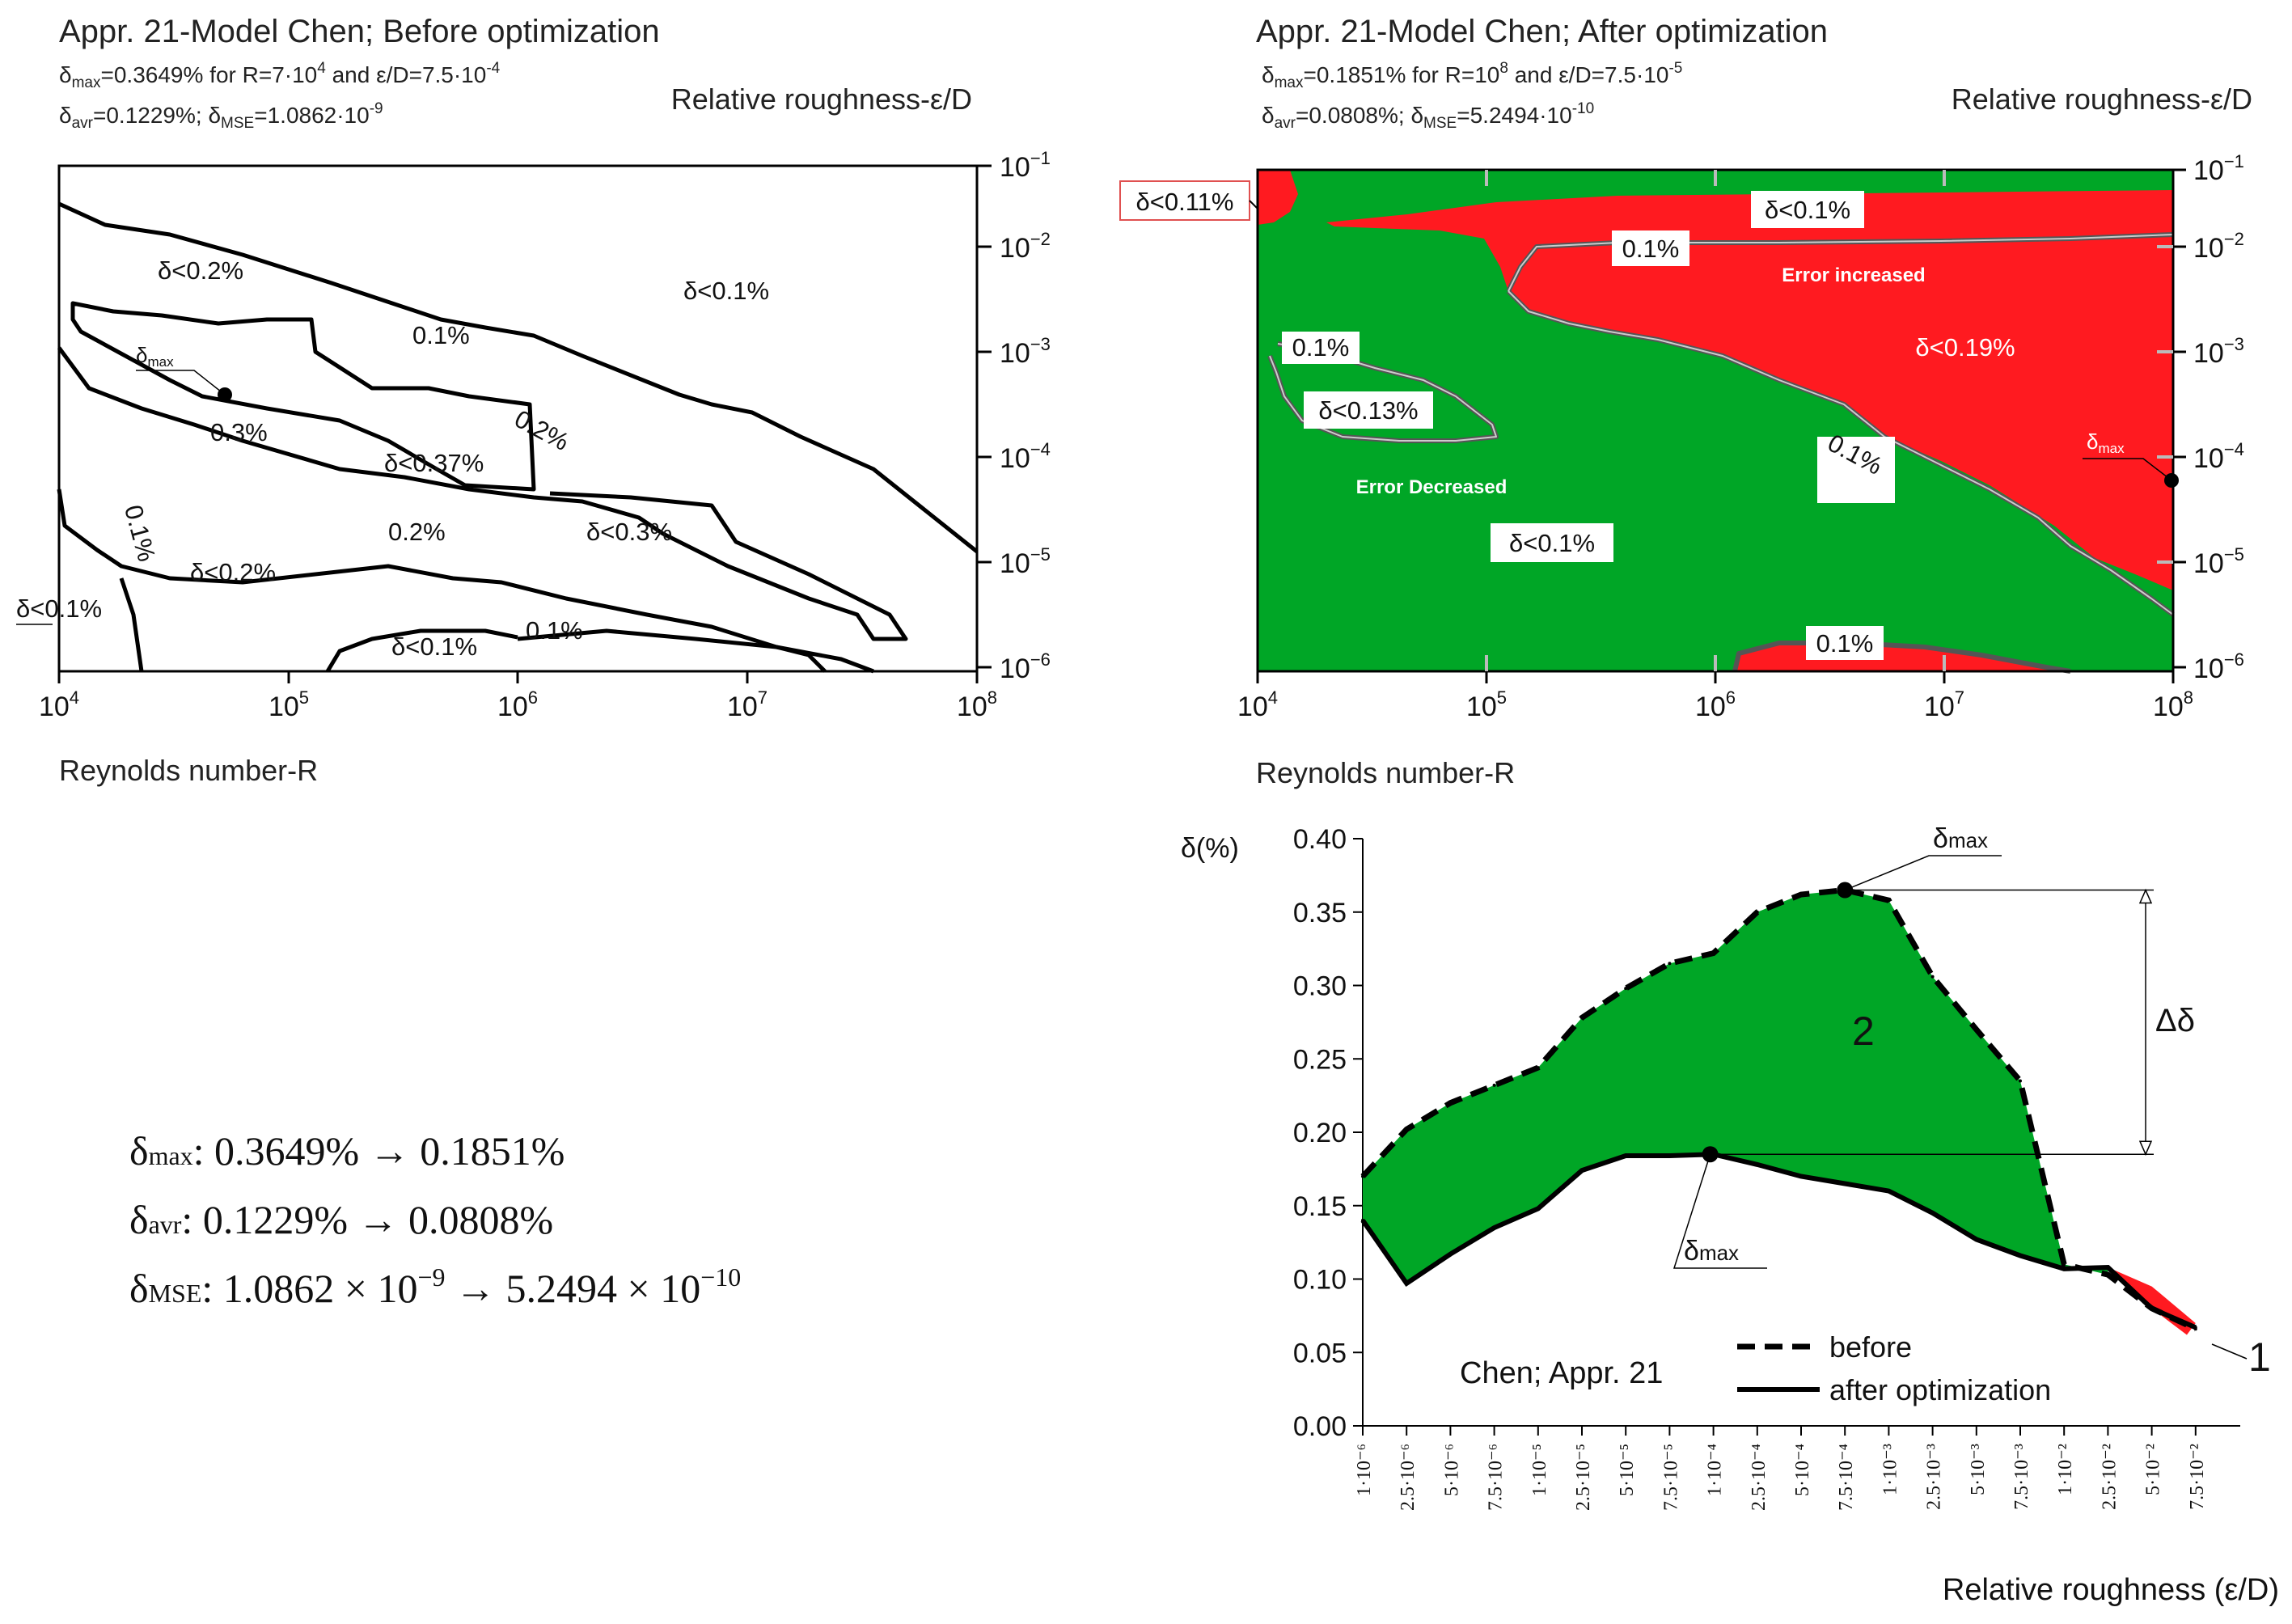 The image size is (2292, 1624). What do you see at coordinates (2219, 561) in the screenshot?
I see `y-tick-label: 10⁻⁵` at bounding box center [2219, 561].